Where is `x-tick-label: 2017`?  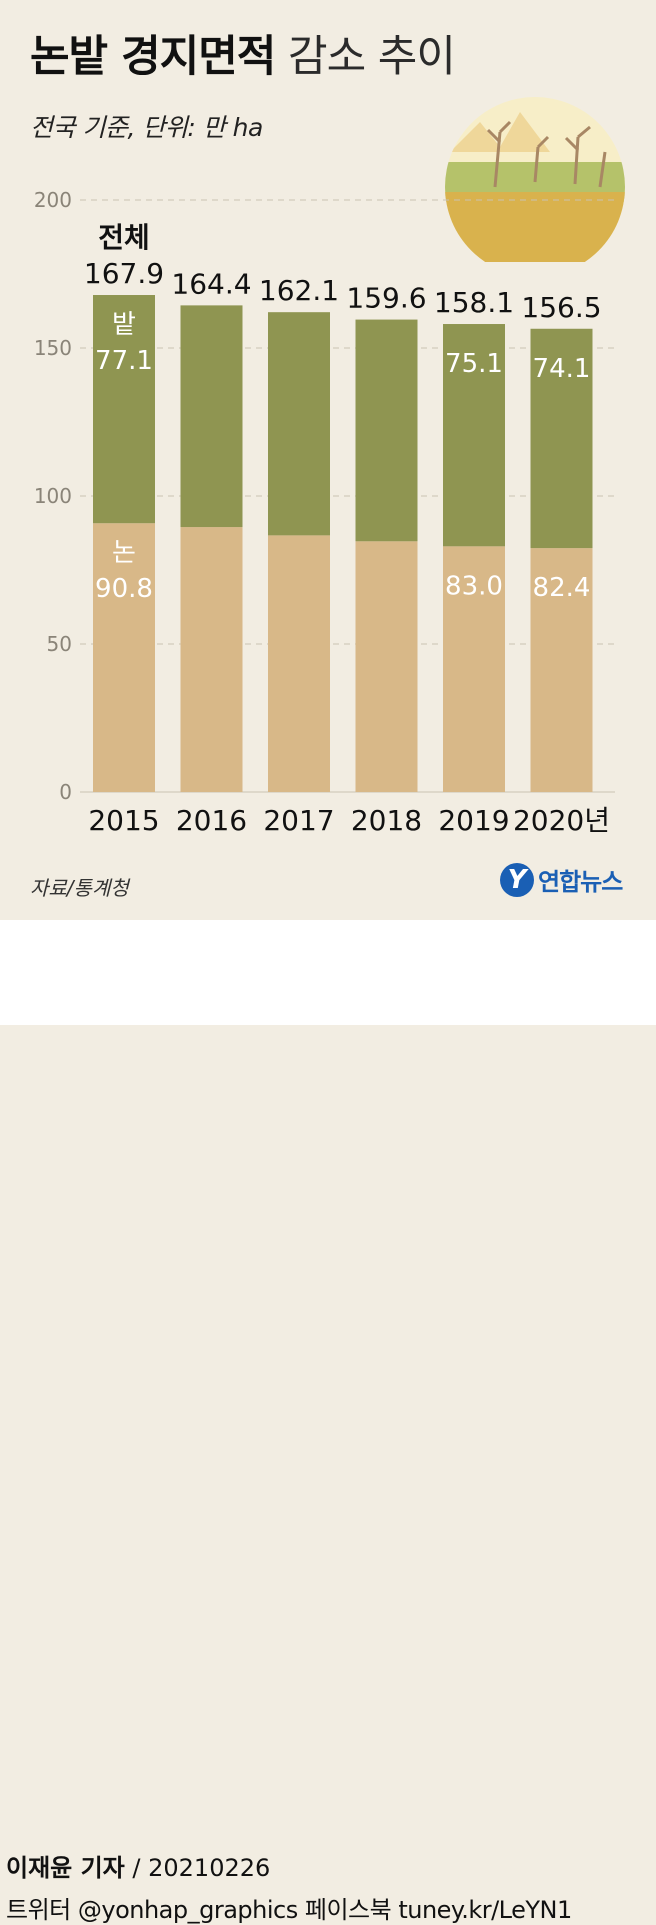 x-tick-label: 2017 is located at coordinates (298, 820).